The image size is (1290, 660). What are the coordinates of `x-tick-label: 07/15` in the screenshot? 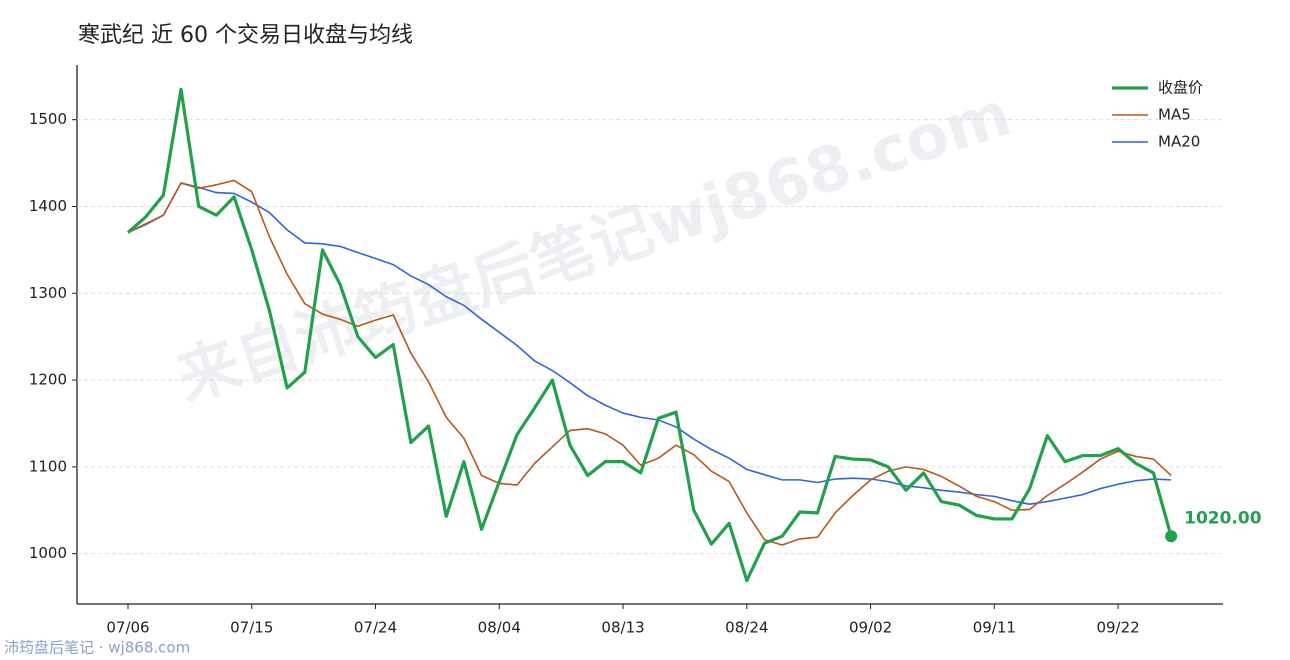 It's located at (251, 628).